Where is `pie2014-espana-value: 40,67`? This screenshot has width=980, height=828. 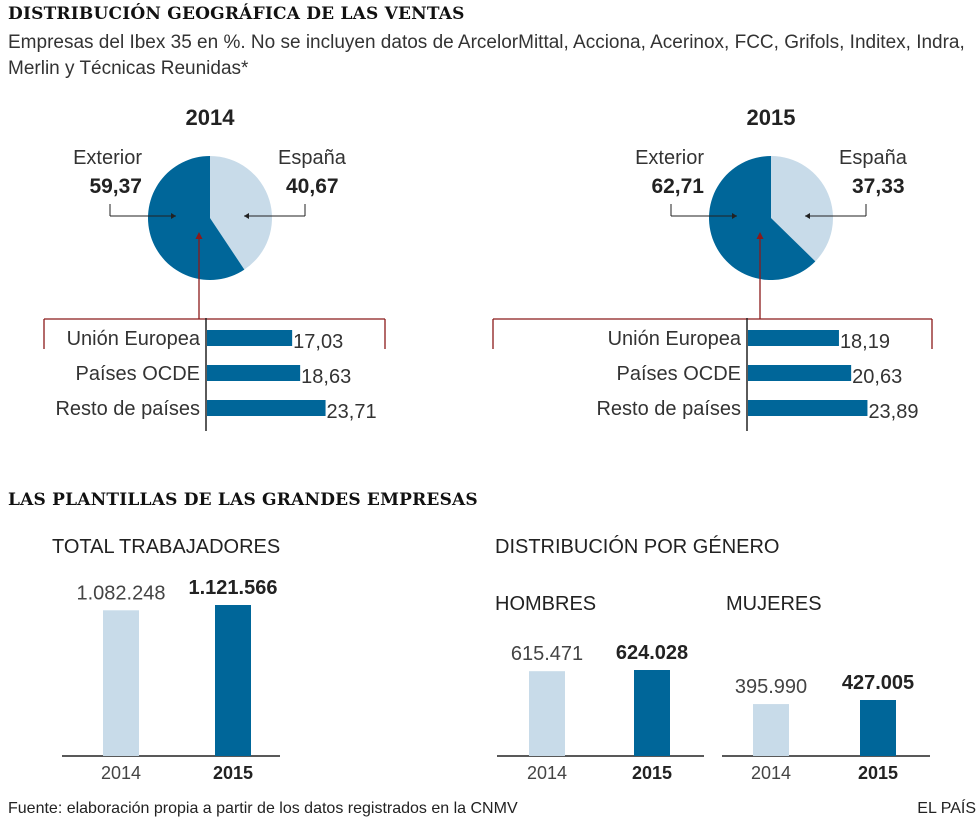 pie2014-espana-value: 40,67 is located at coordinates (312, 186).